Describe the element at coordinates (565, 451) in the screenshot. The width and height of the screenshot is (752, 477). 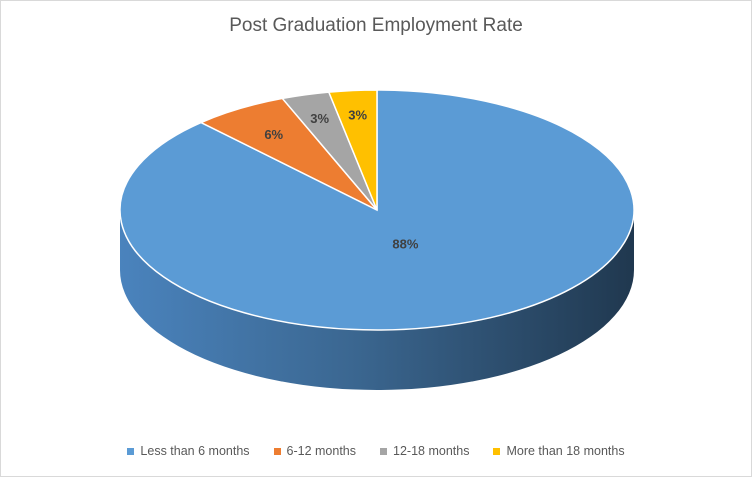
I see `legend-label: More than 18 months` at that location.